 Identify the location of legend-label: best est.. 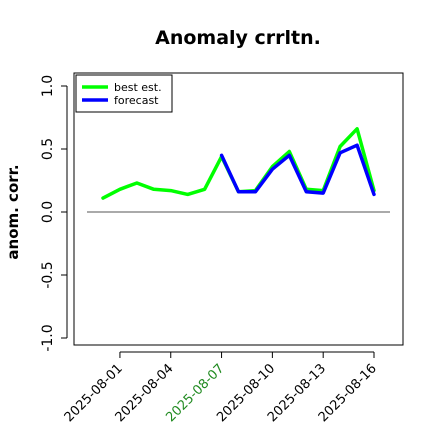
(138, 87).